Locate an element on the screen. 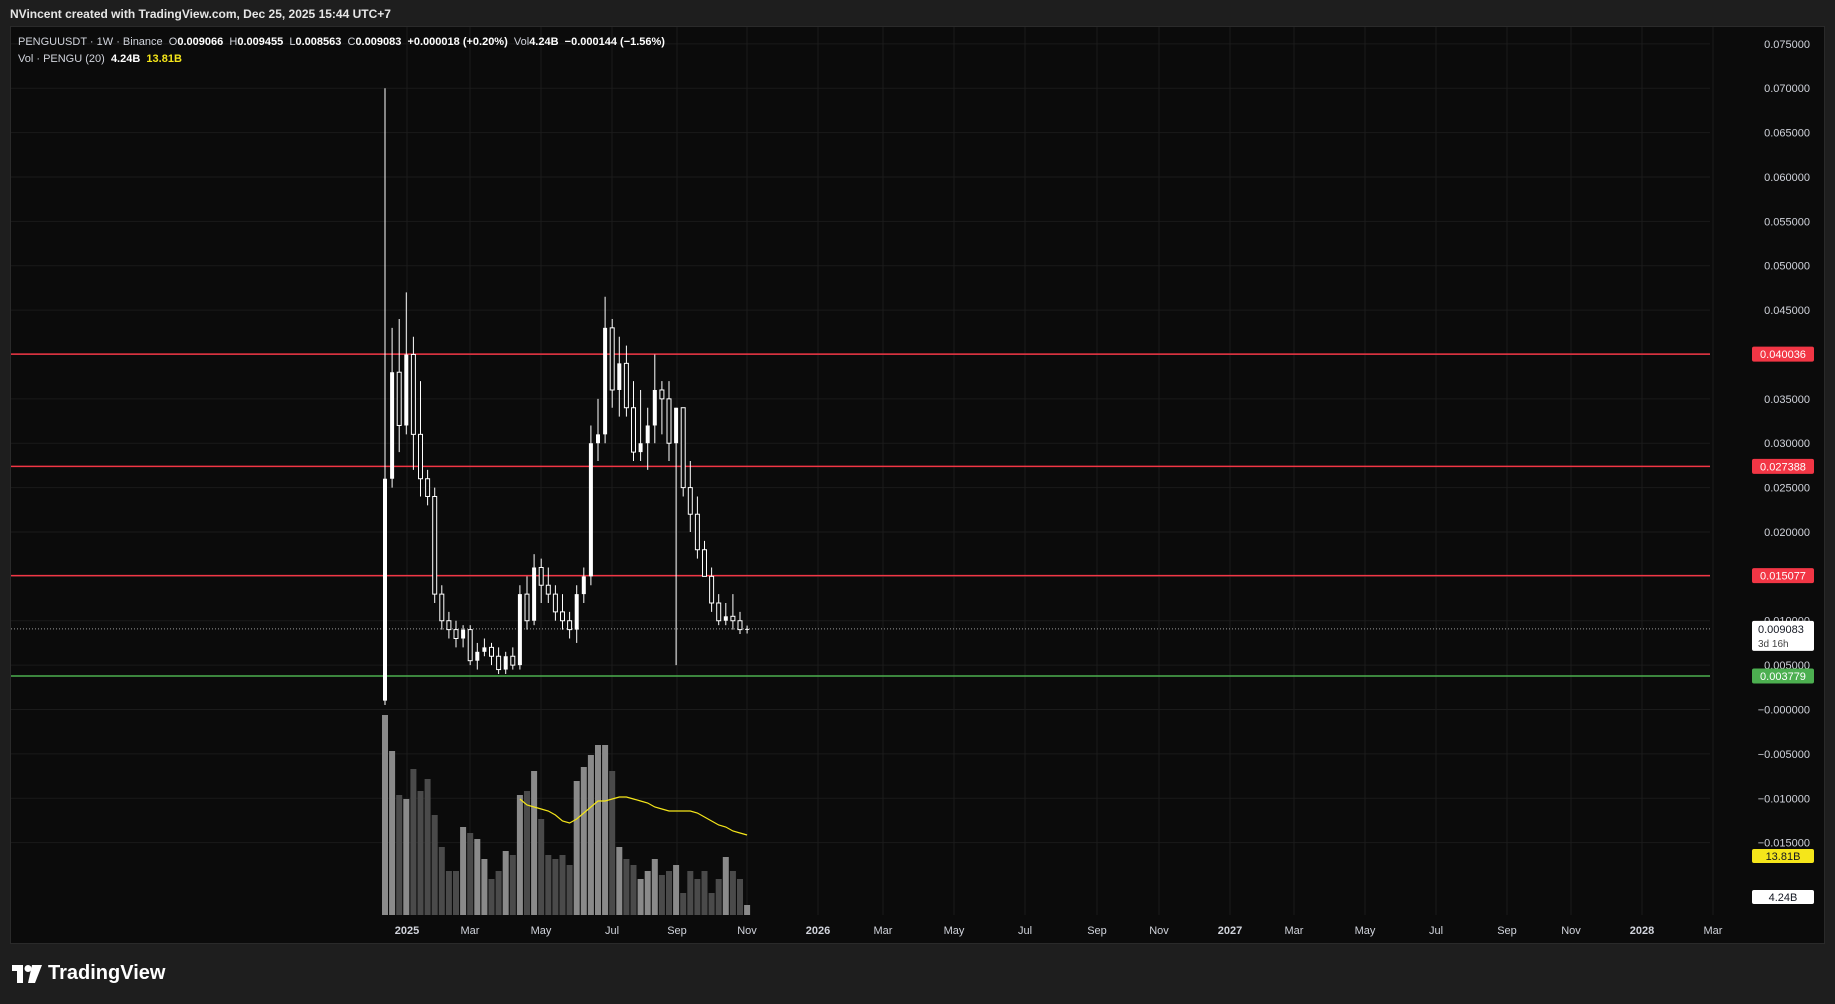 The image size is (1835, 1004). volume-current-text: 4.24B is located at coordinates (1783, 898).